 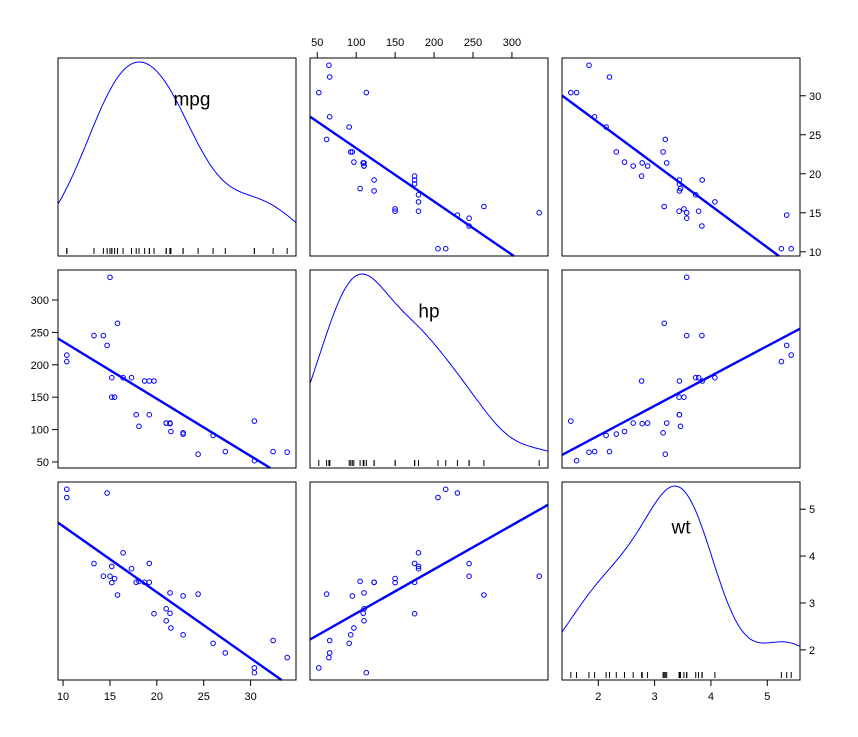 I want to click on y-tick-label-hp-3: 200, so click(x=40, y=366).